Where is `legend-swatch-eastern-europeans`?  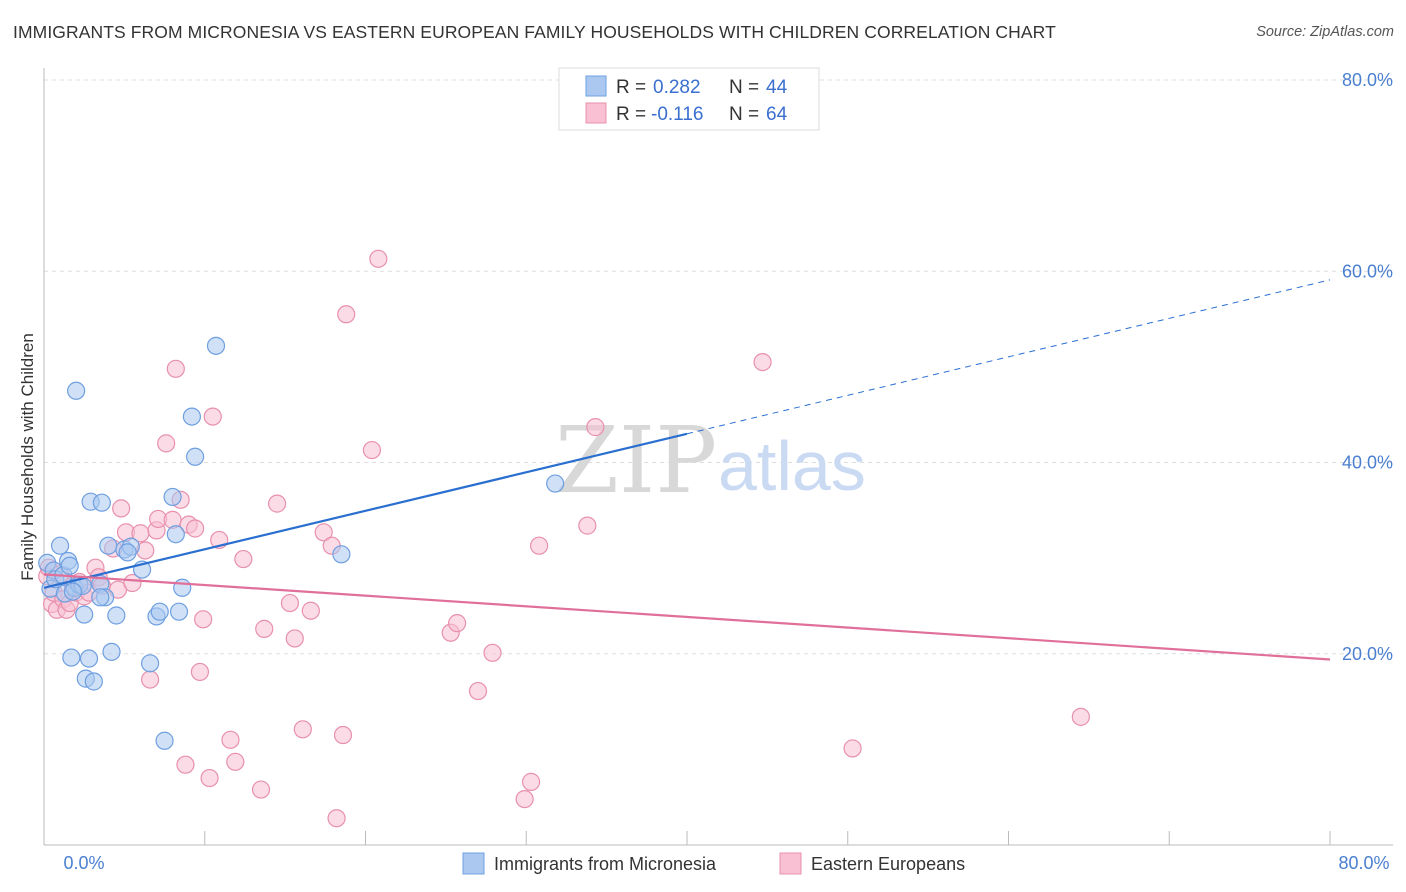
legend-swatch-eastern-europeans is located at coordinates (790, 863).